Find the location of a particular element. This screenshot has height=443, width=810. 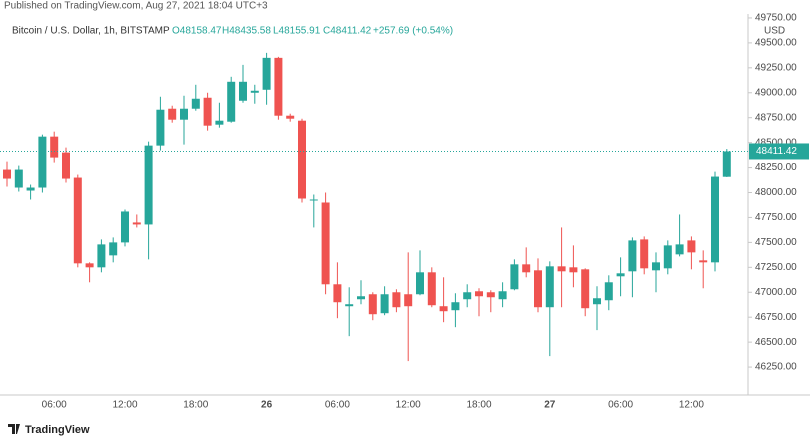

ohlc-close: C48411.42 is located at coordinates (347, 31).